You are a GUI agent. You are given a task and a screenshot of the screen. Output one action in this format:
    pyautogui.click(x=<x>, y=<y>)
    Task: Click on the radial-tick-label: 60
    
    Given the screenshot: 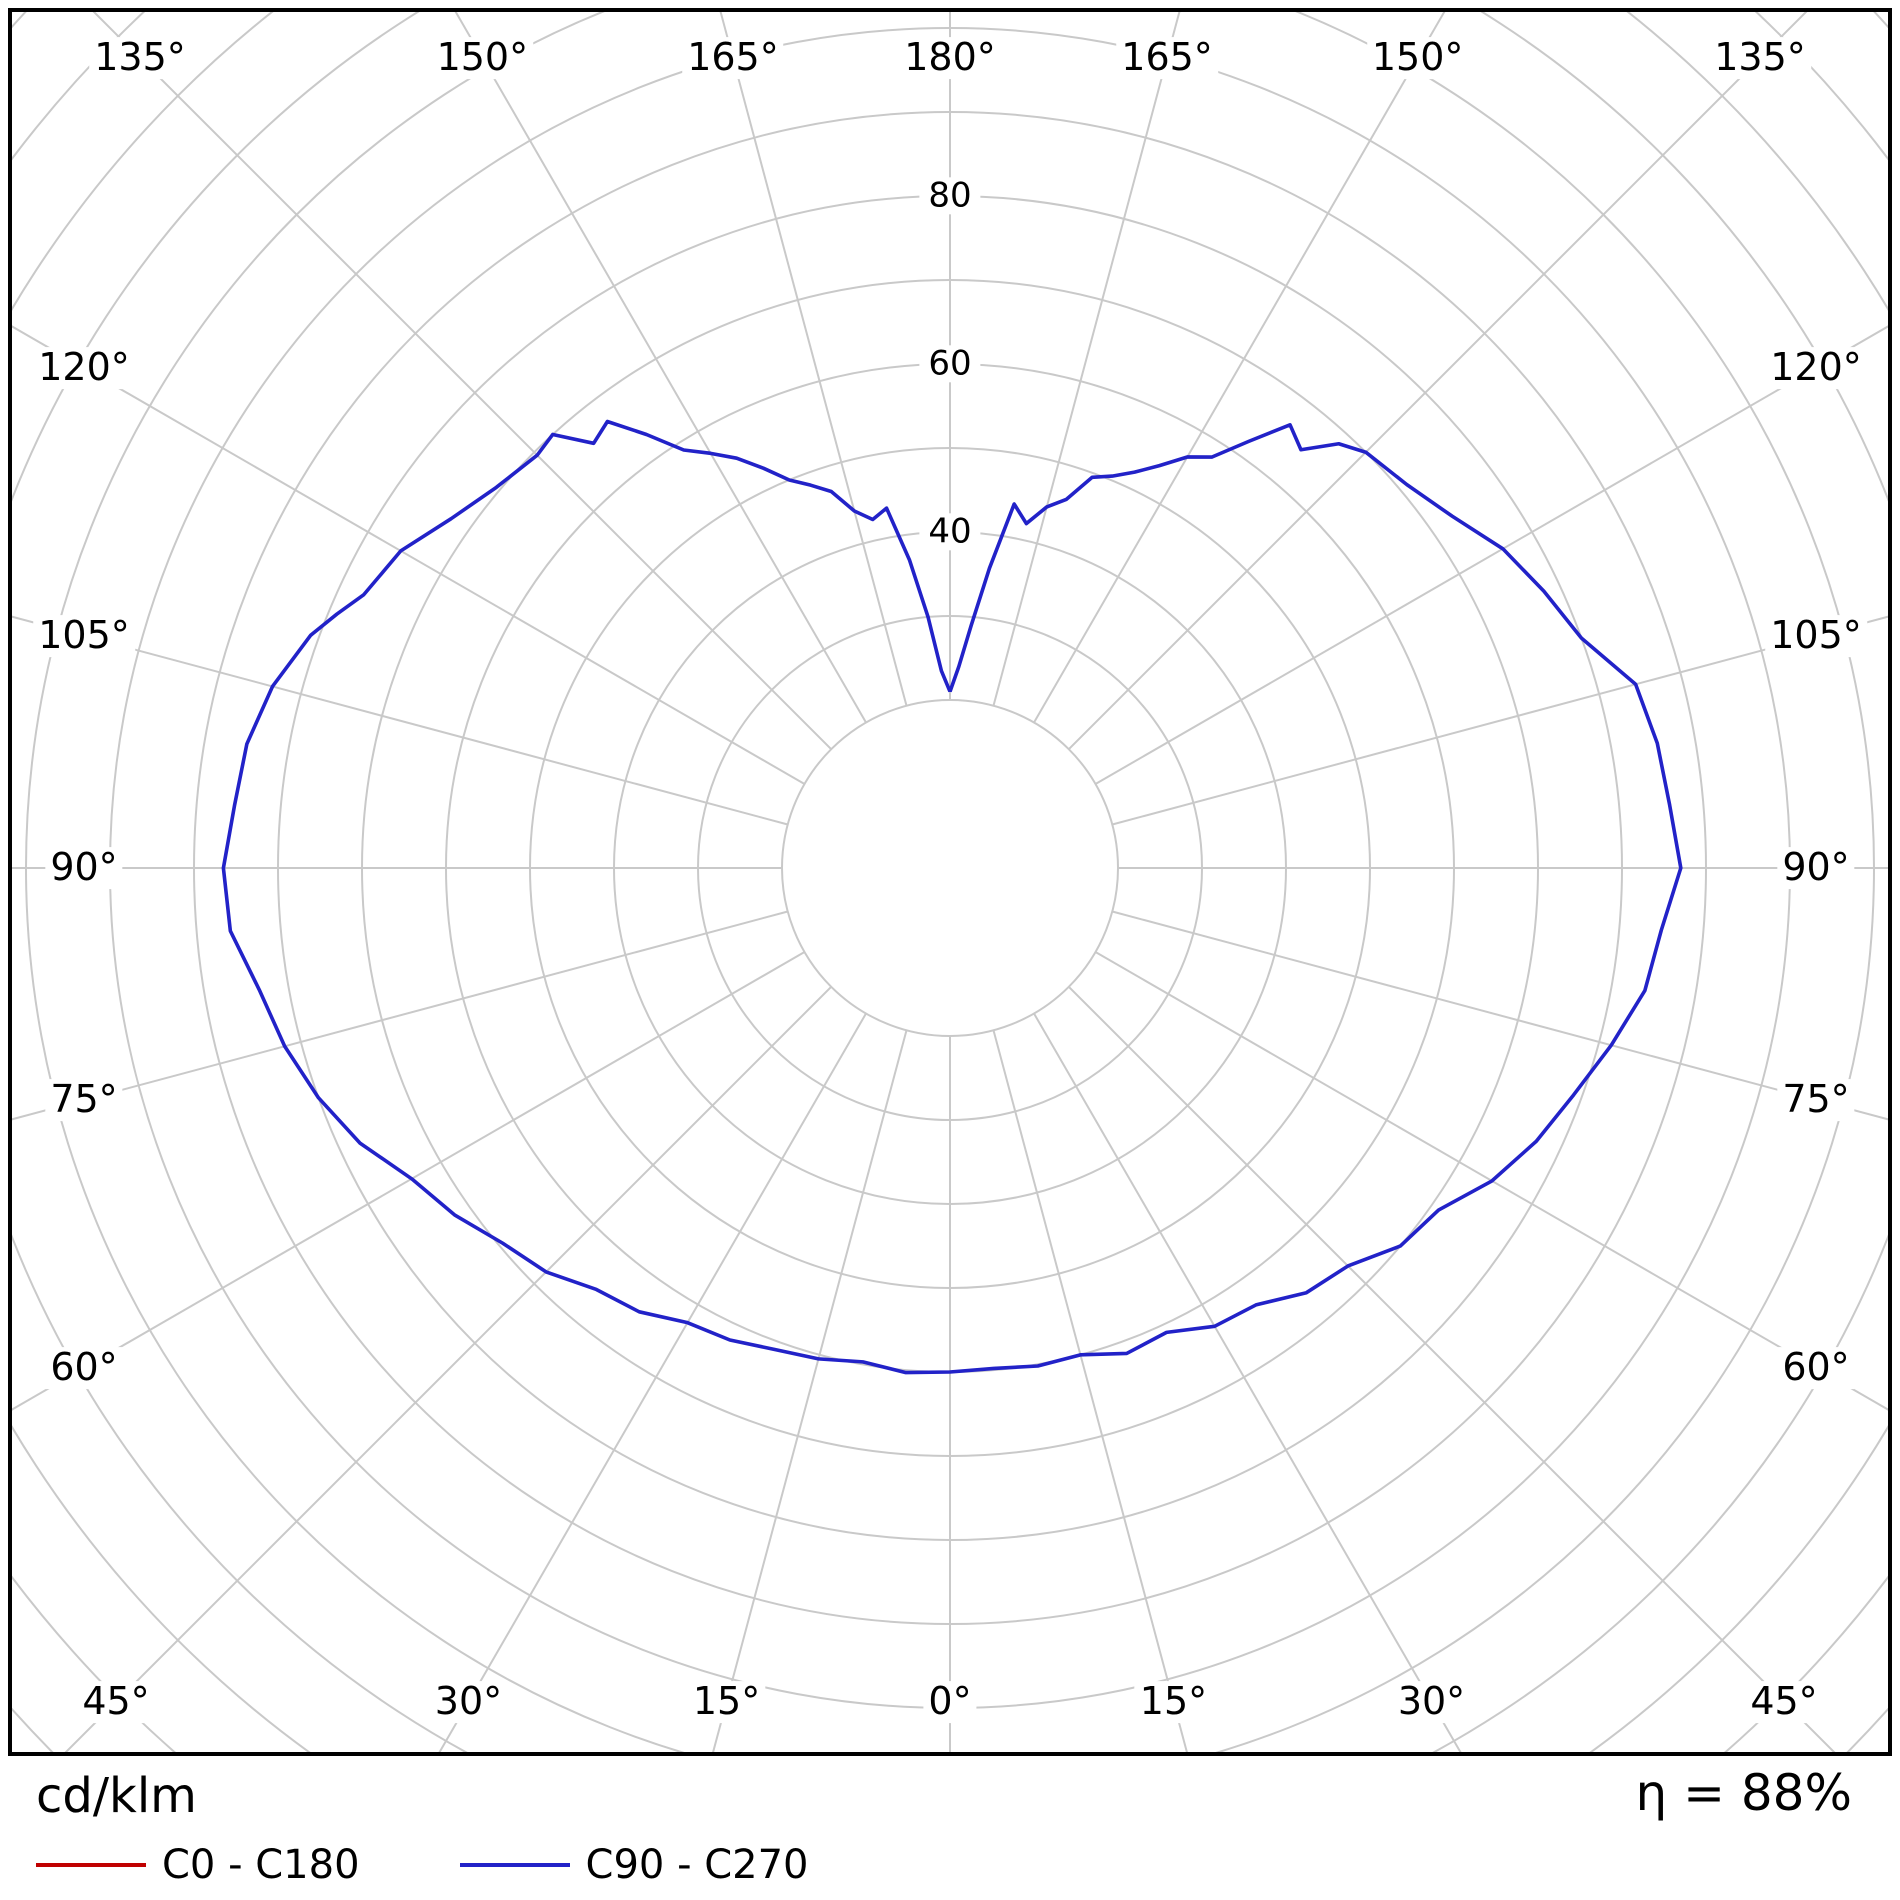 What is the action you would take?
    pyautogui.click(x=950, y=363)
    